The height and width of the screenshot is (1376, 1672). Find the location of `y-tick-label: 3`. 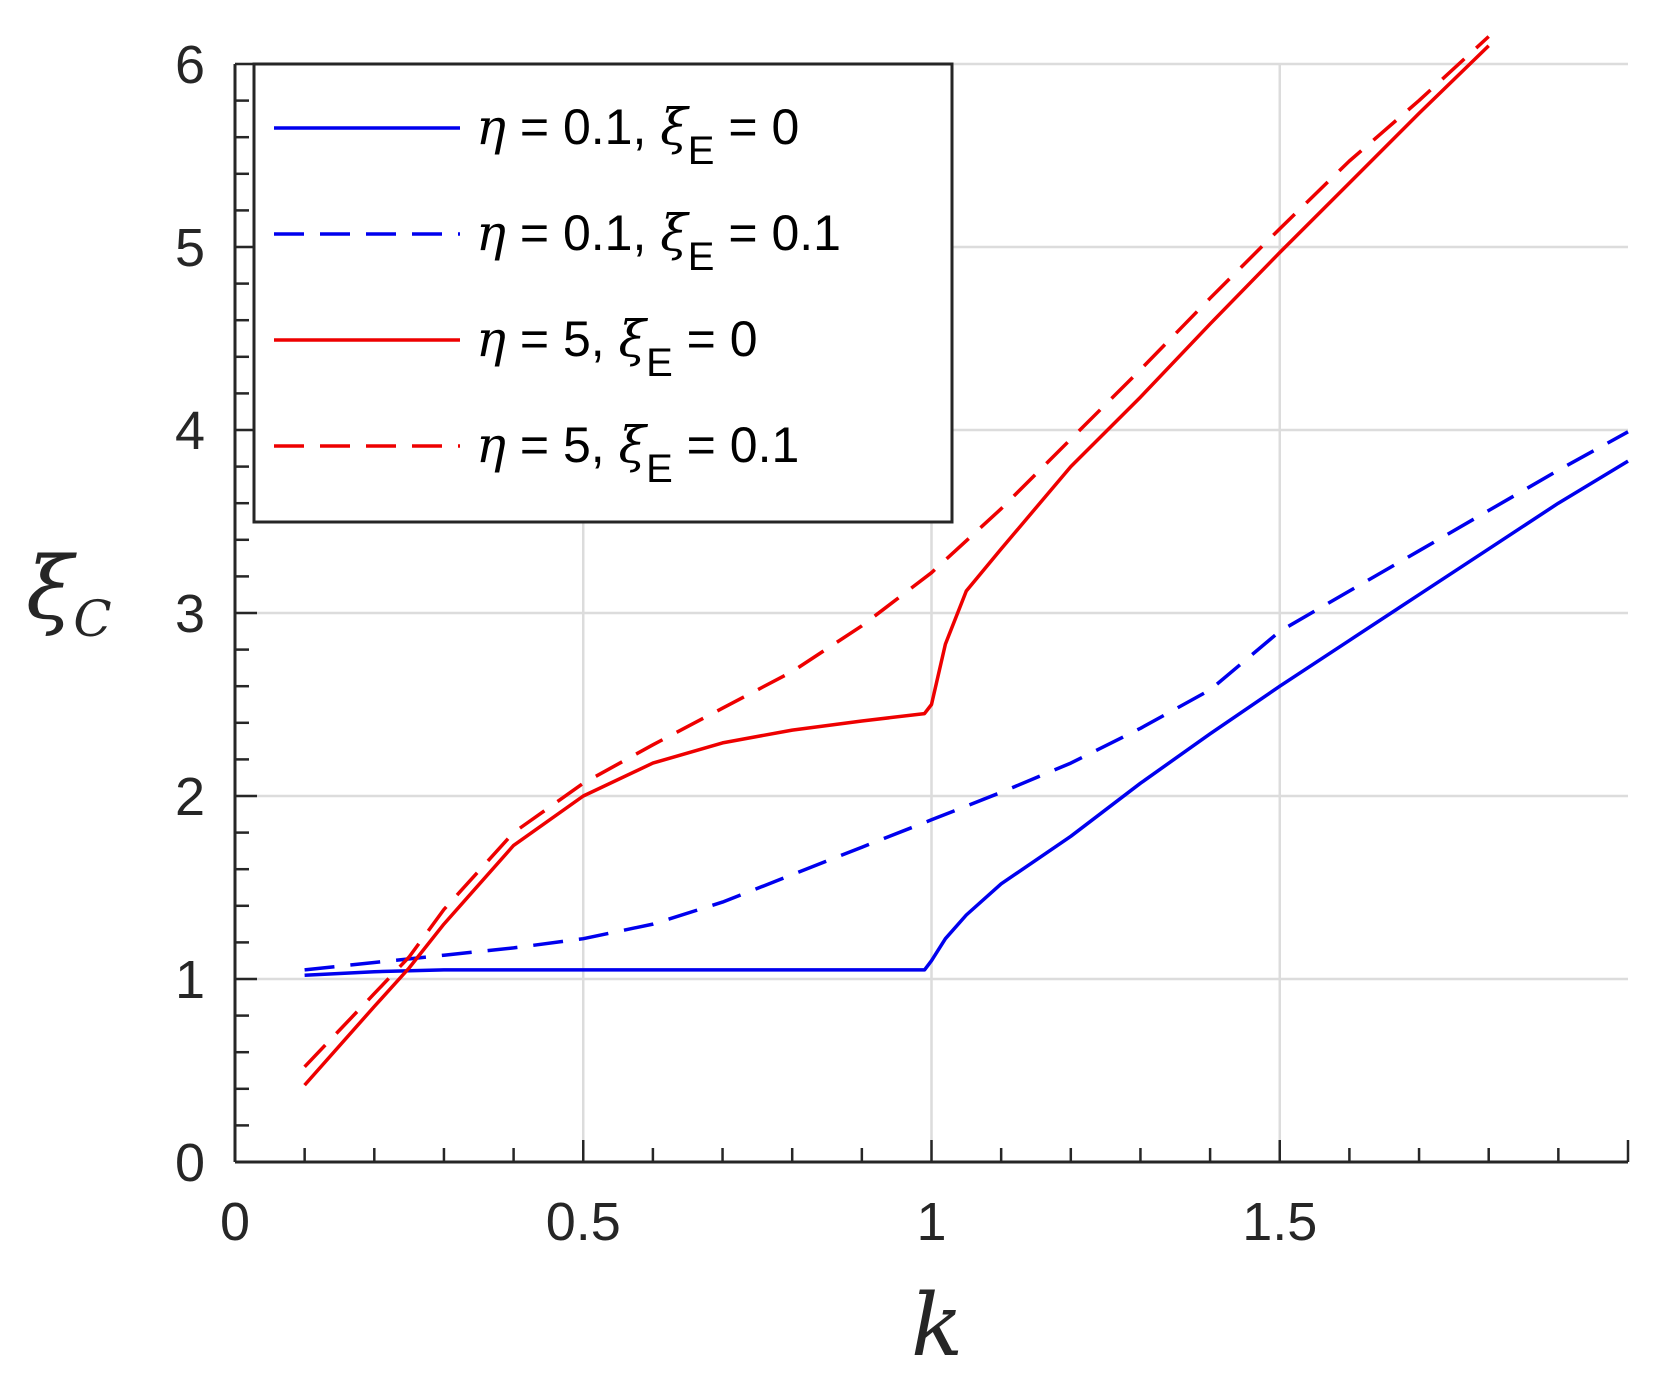

y-tick-label: 3 is located at coordinates (190, 614).